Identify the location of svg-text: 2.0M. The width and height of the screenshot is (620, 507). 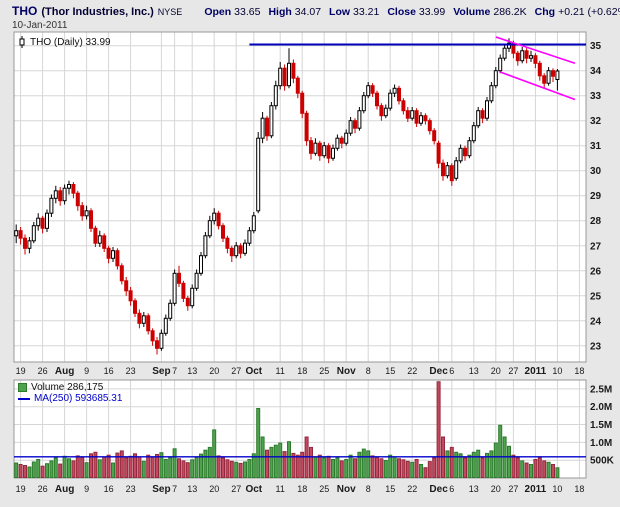
(601, 407).